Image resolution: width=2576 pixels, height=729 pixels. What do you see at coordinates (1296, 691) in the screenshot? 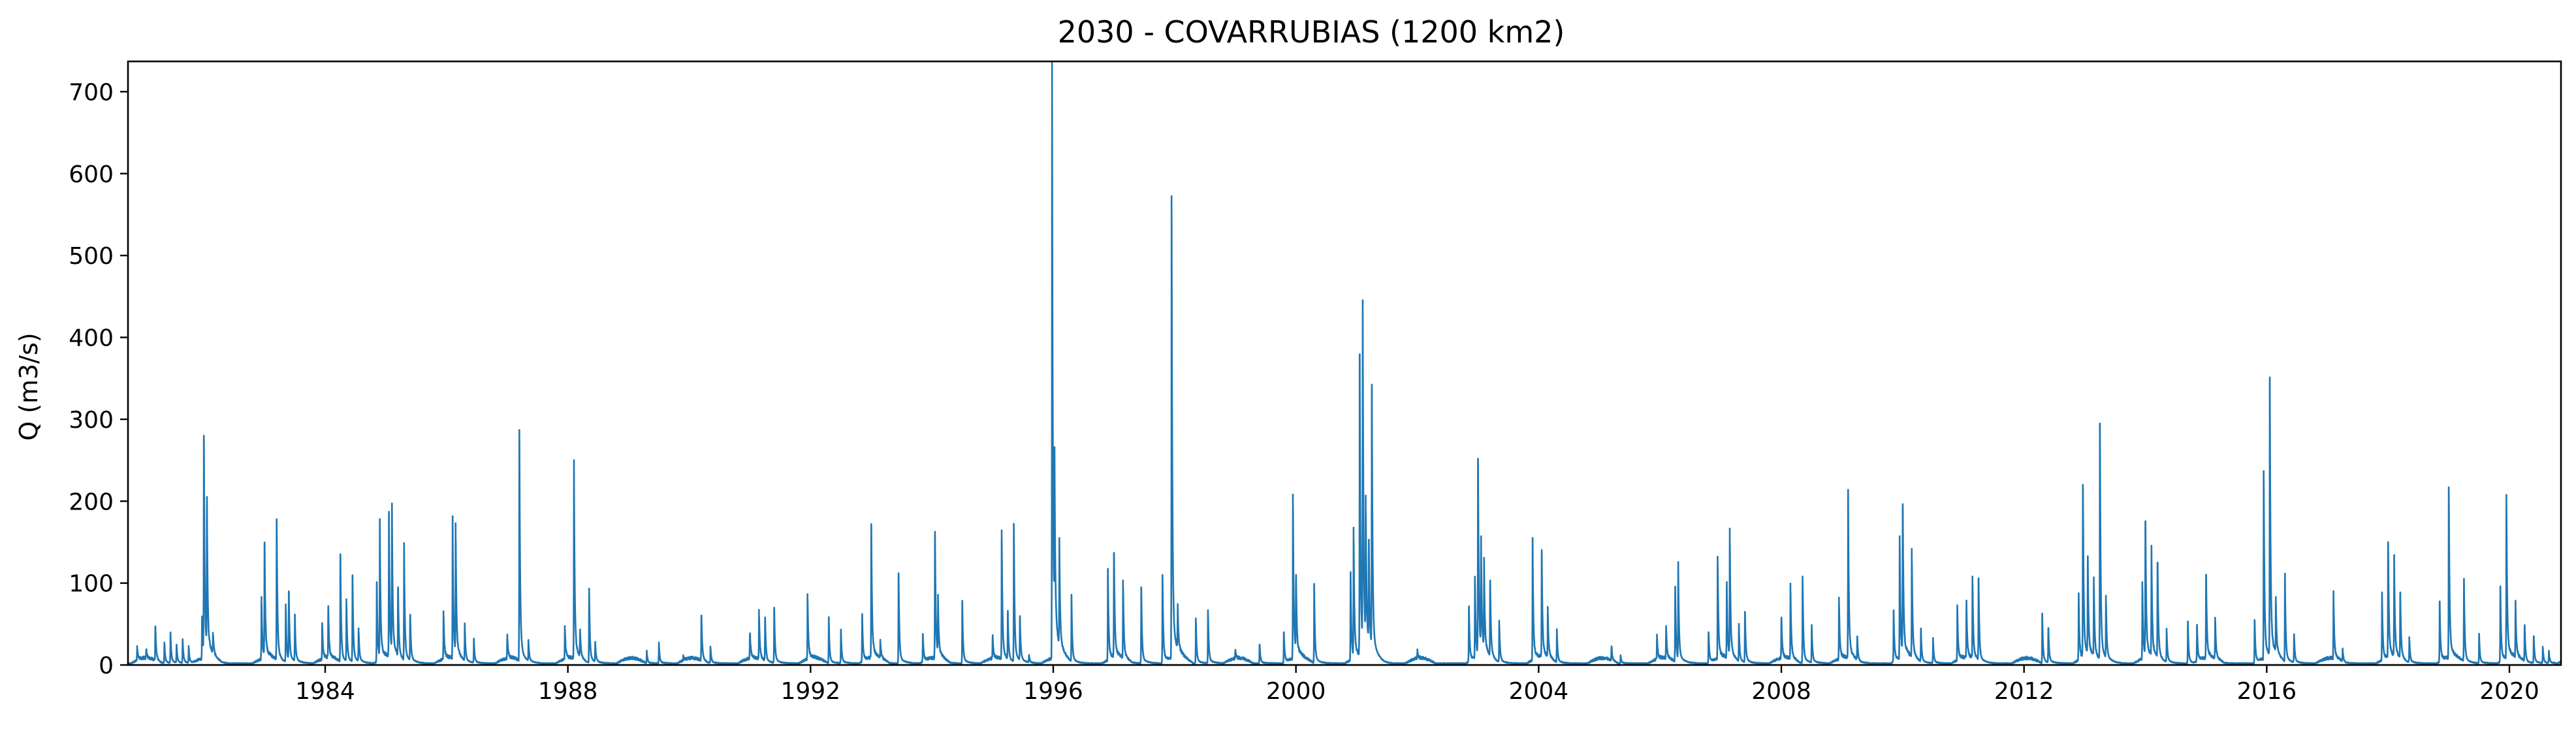
I see `x-tick-label: 2000` at bounding box center [1296, 691].